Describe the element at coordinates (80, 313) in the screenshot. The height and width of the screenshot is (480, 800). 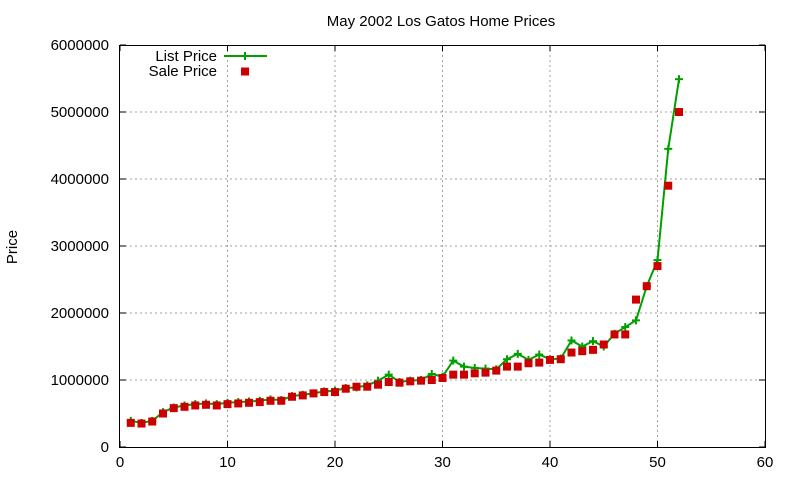
I see `y-tick-label: 2000000` at that location.